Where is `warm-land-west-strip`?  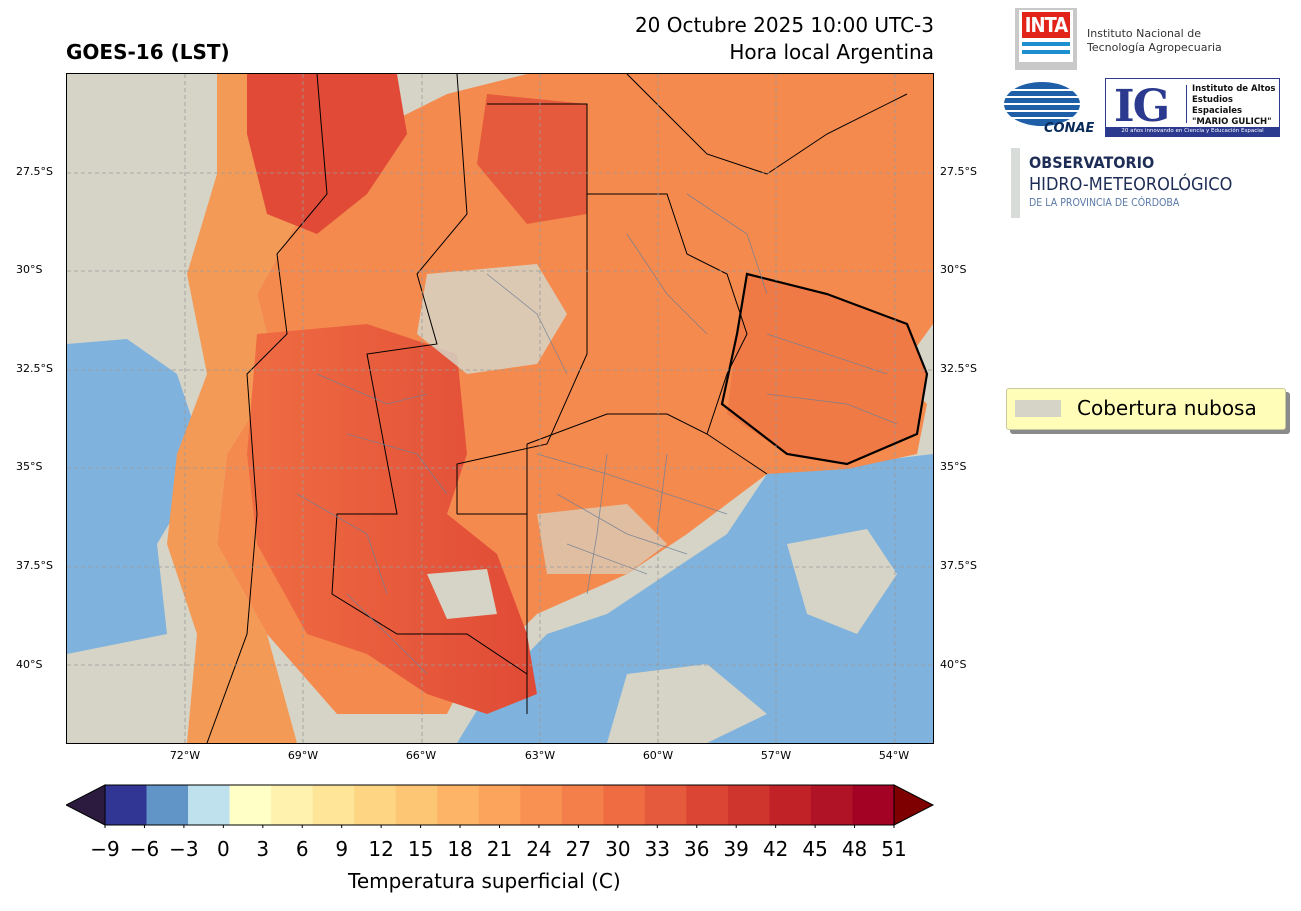
warm-land-west-strip is located at coordinates (267, 408).